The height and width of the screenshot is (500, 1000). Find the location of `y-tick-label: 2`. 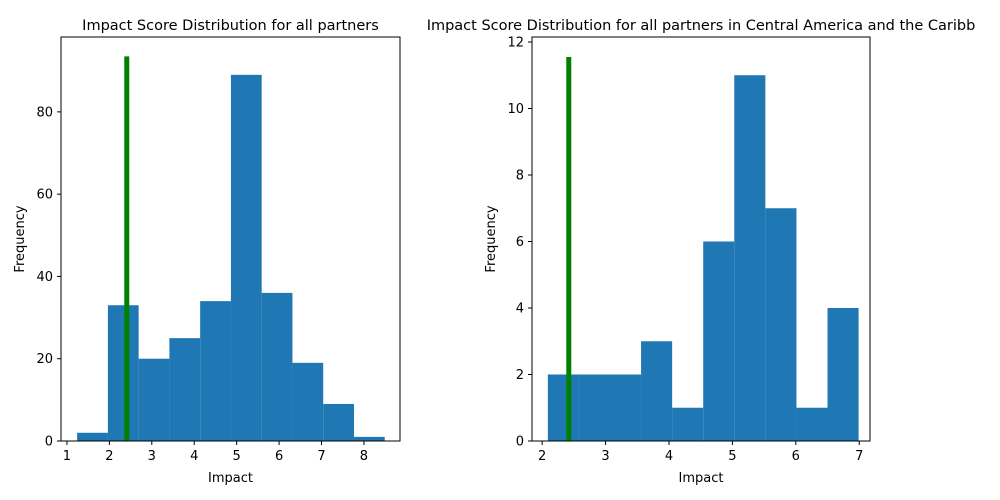

y-tick-label: 2 is located at coordinates (520, 375).